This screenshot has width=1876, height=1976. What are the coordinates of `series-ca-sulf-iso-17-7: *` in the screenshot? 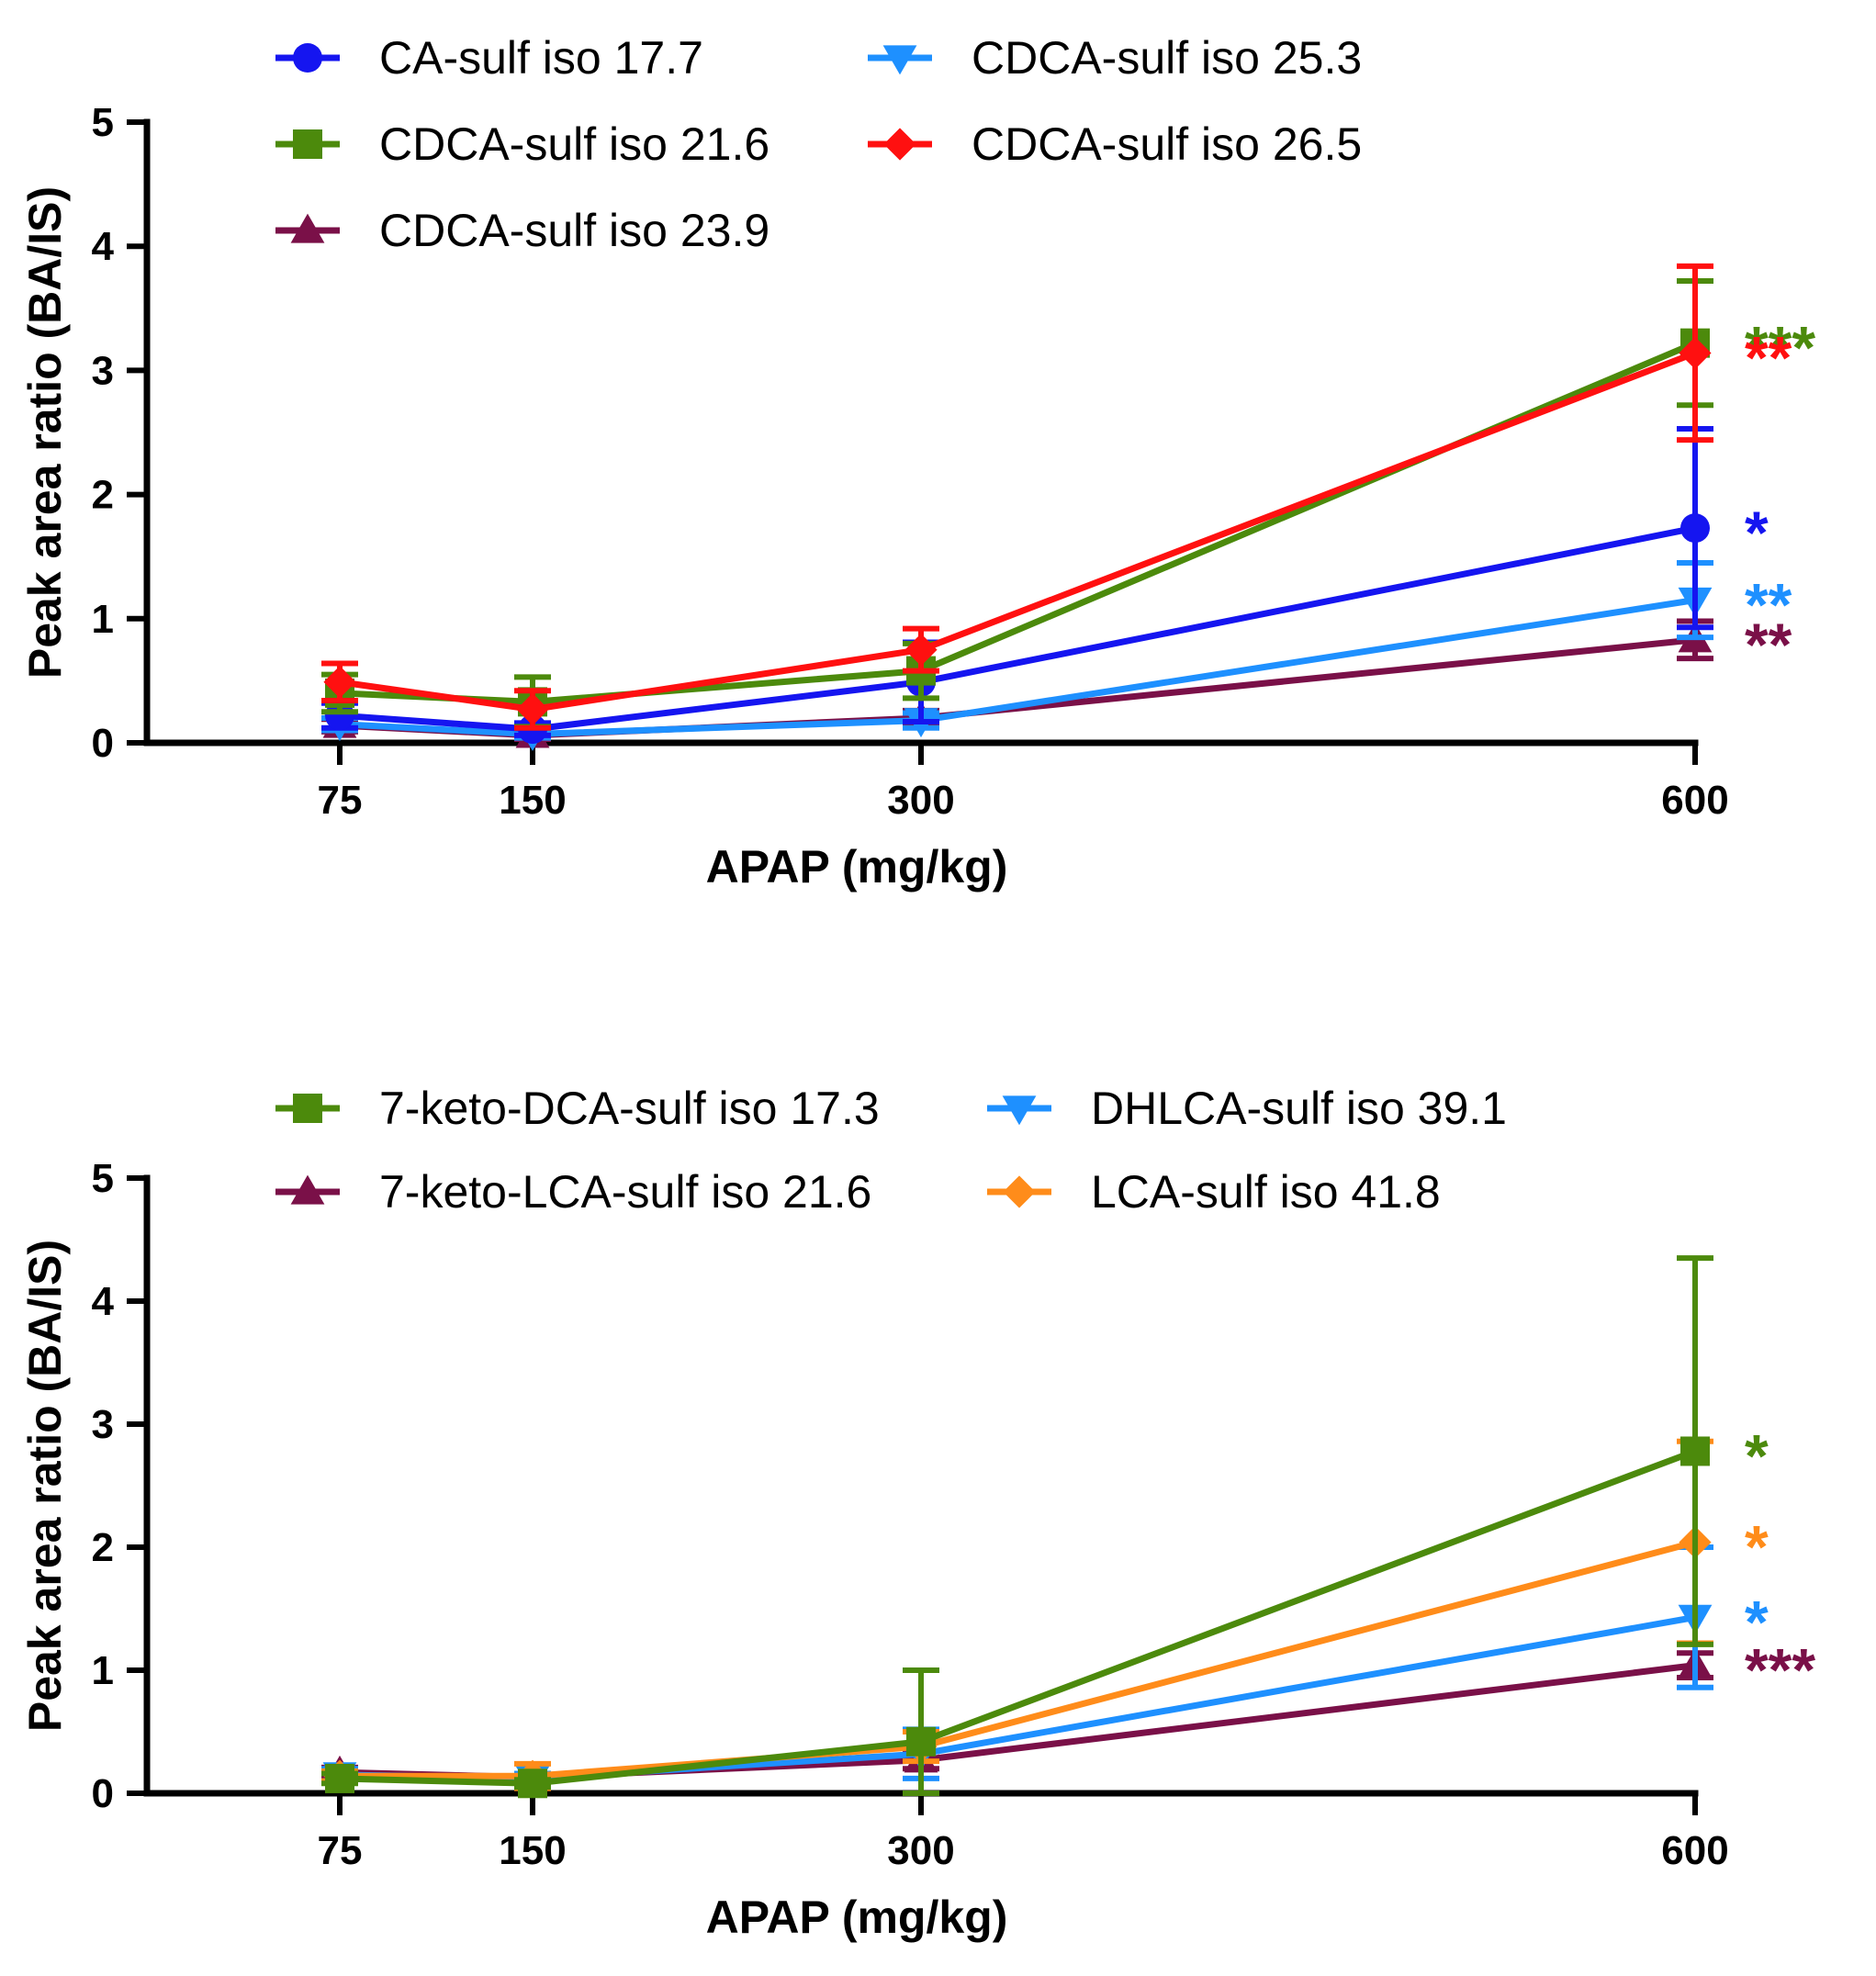 It's located at (1045, 585).